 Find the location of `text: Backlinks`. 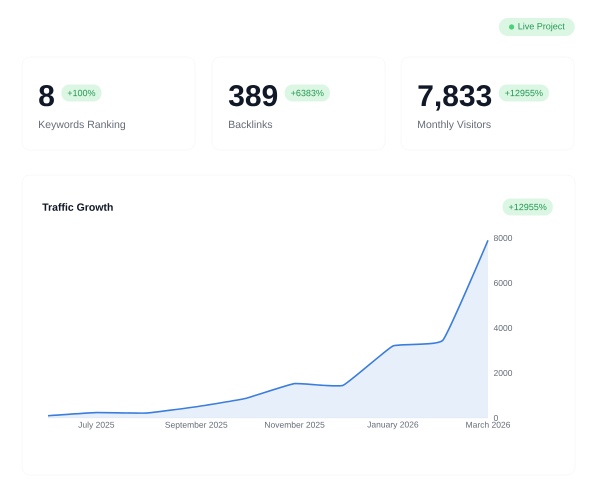

text: Backlinks is located at coordinates (250, 124).